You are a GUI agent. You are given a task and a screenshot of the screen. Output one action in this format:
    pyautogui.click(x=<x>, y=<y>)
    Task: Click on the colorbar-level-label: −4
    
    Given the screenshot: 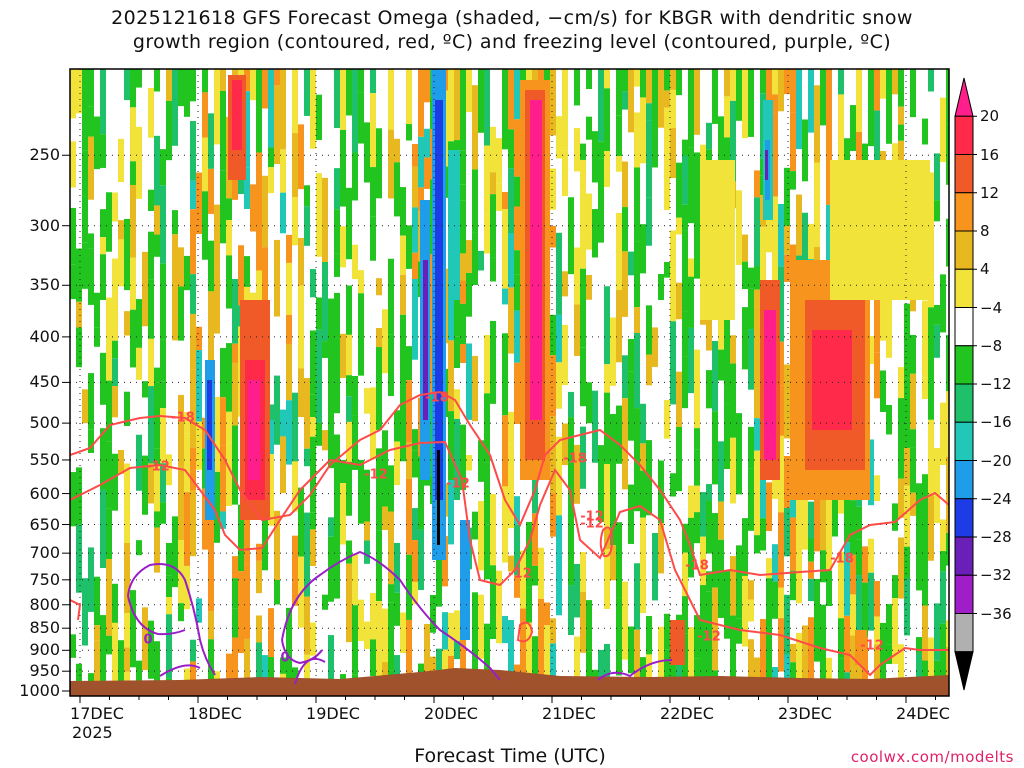 What is the action you would take?
    pyautogui.click(x=991, y=307)
    